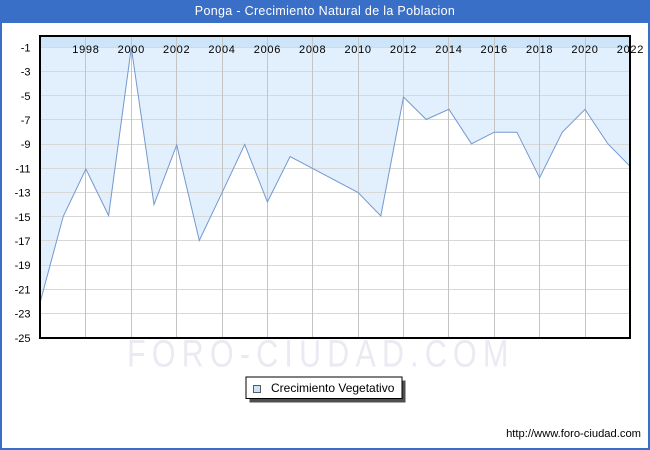 This screenshot has height=450, width=650. I want to click on svg-text: 2000, so click(131, 50).